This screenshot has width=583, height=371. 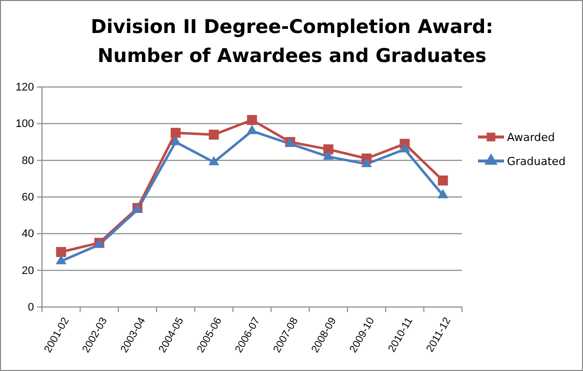 I want to click on y-tick-label: 100, so click(x=25, y=124).